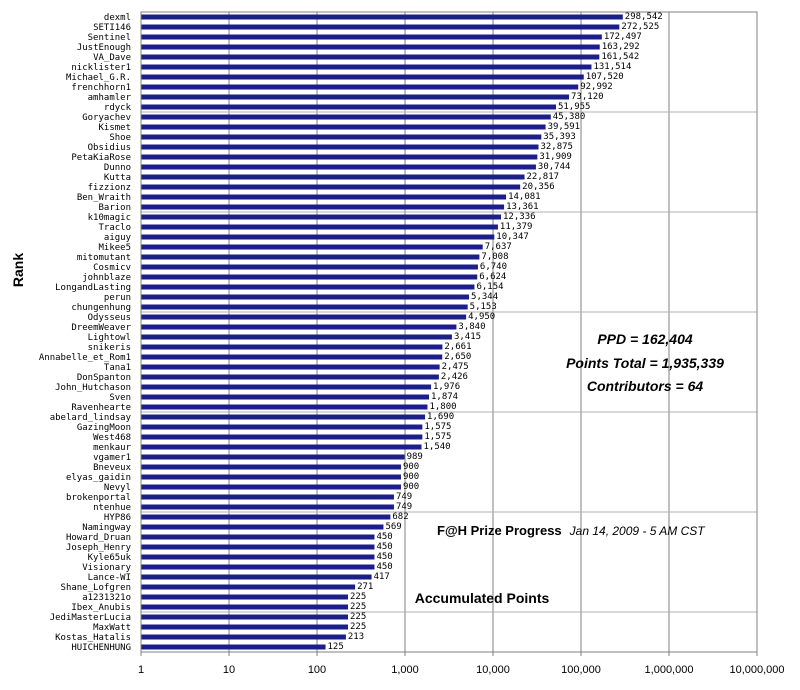 The height and width of the screenshot is (690, 800). What do you see at coordinates (638, 531) in the screenshot?
I see `progress-date: Jan 14, 2009 - 5 AM CST` at bounding box center [638, 531].